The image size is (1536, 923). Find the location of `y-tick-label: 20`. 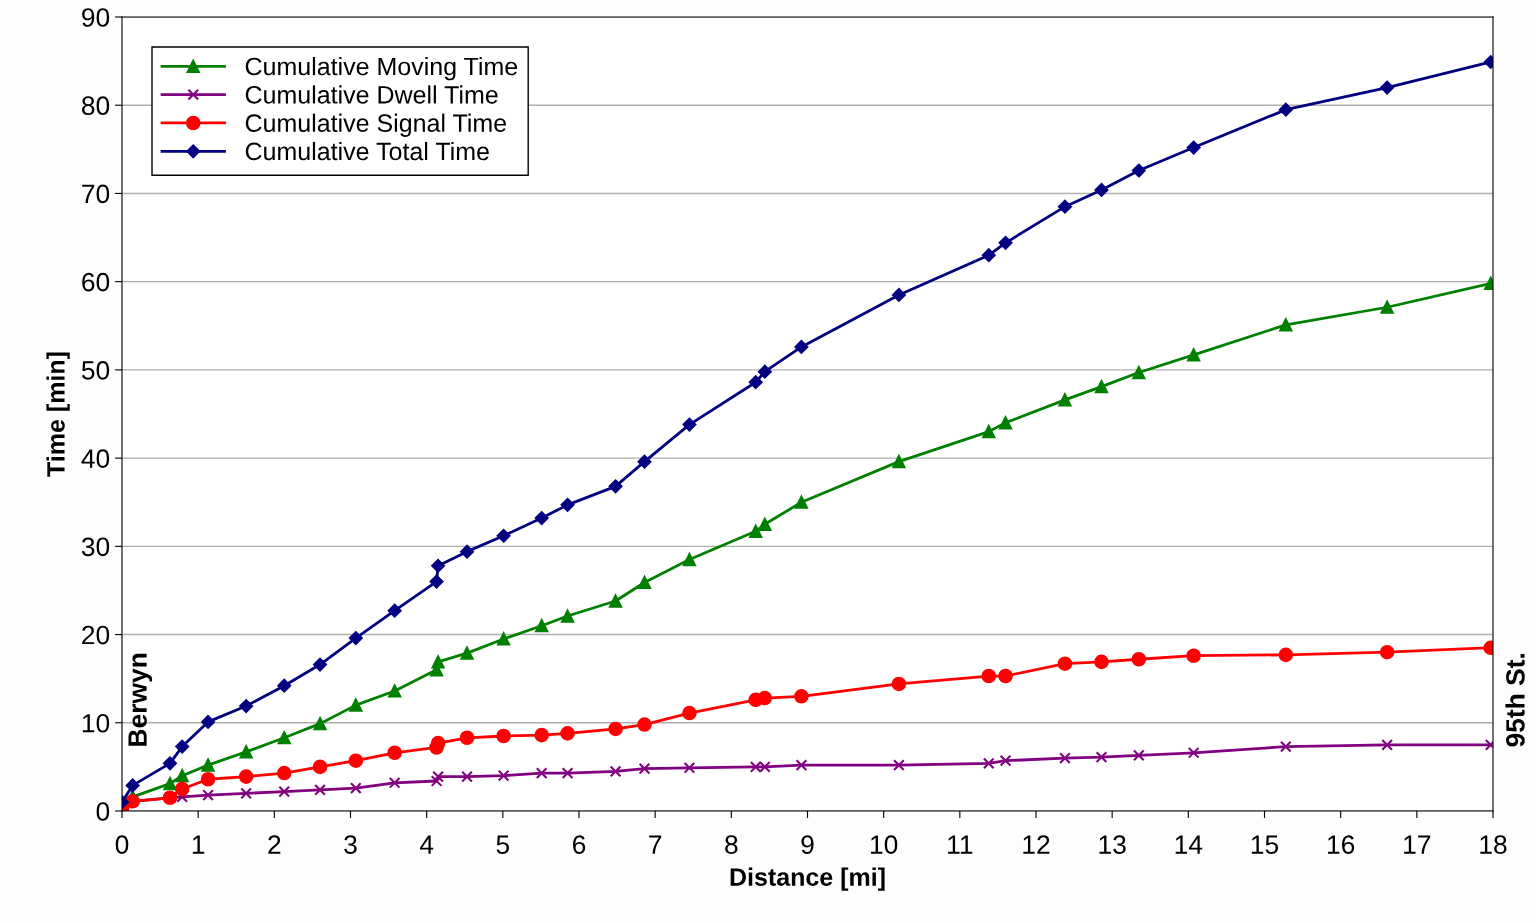

y-tick-label: 20 is located at coordinates (96, 635).